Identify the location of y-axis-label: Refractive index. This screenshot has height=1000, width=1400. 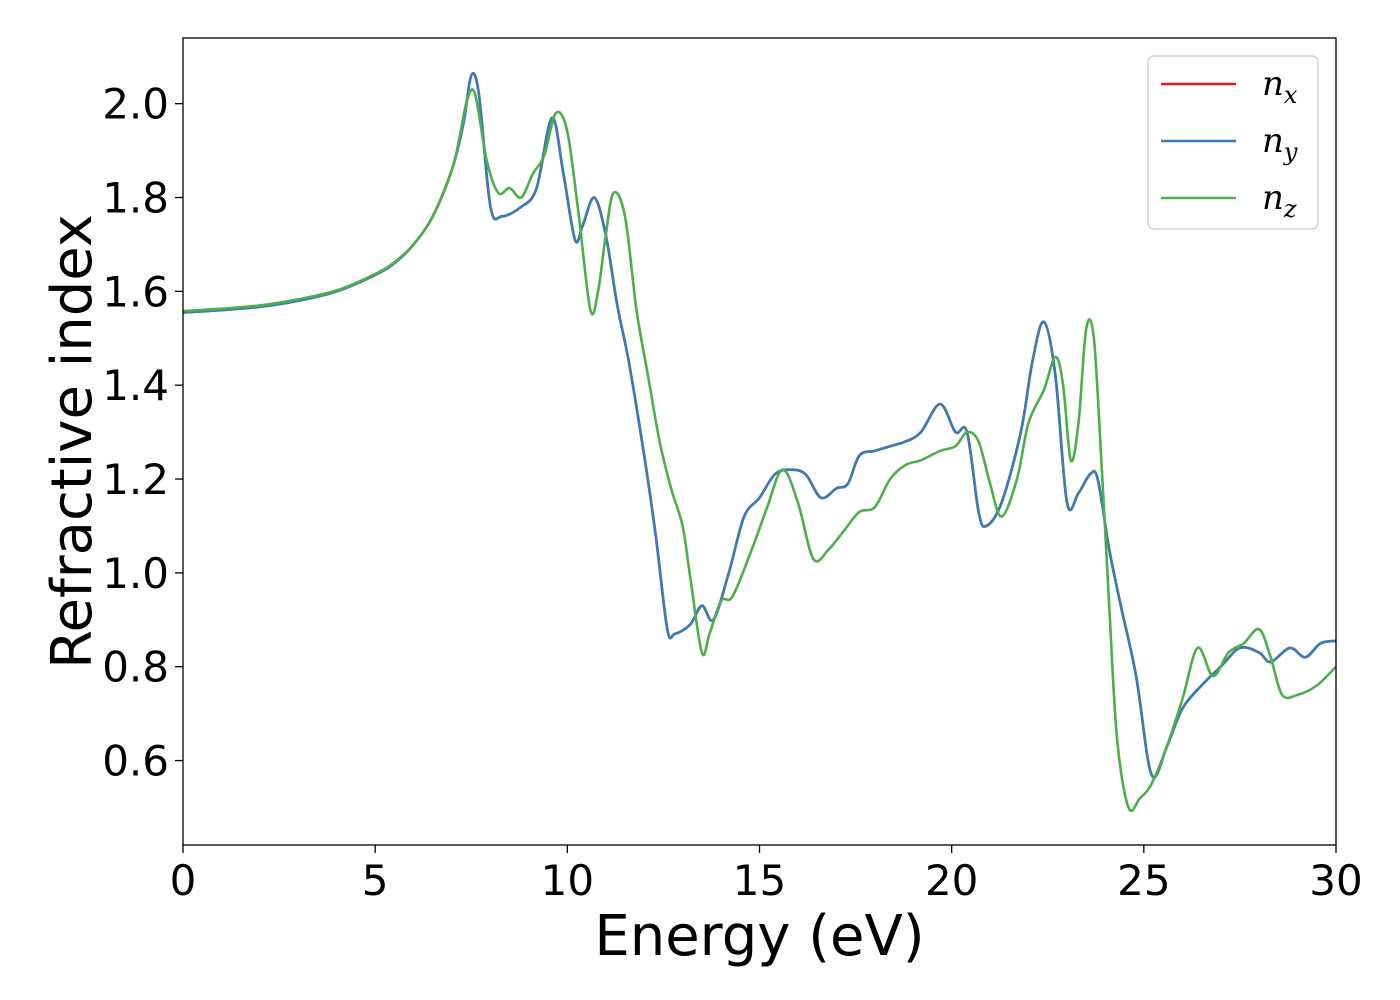
(72, 441).